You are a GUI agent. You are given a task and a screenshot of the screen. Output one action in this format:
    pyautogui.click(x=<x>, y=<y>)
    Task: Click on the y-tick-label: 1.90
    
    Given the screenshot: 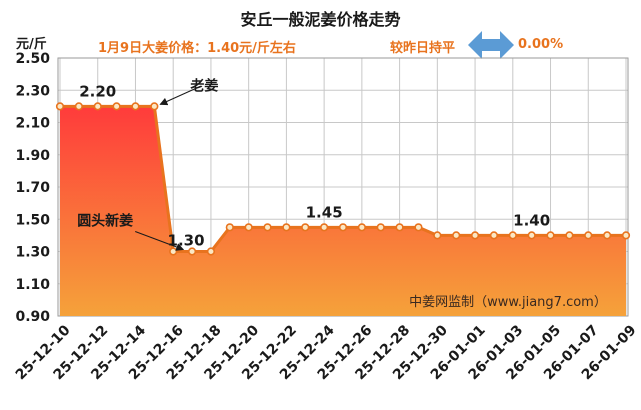 What is the action you would take?
    pyautogui.click(x=32, y=156)
    